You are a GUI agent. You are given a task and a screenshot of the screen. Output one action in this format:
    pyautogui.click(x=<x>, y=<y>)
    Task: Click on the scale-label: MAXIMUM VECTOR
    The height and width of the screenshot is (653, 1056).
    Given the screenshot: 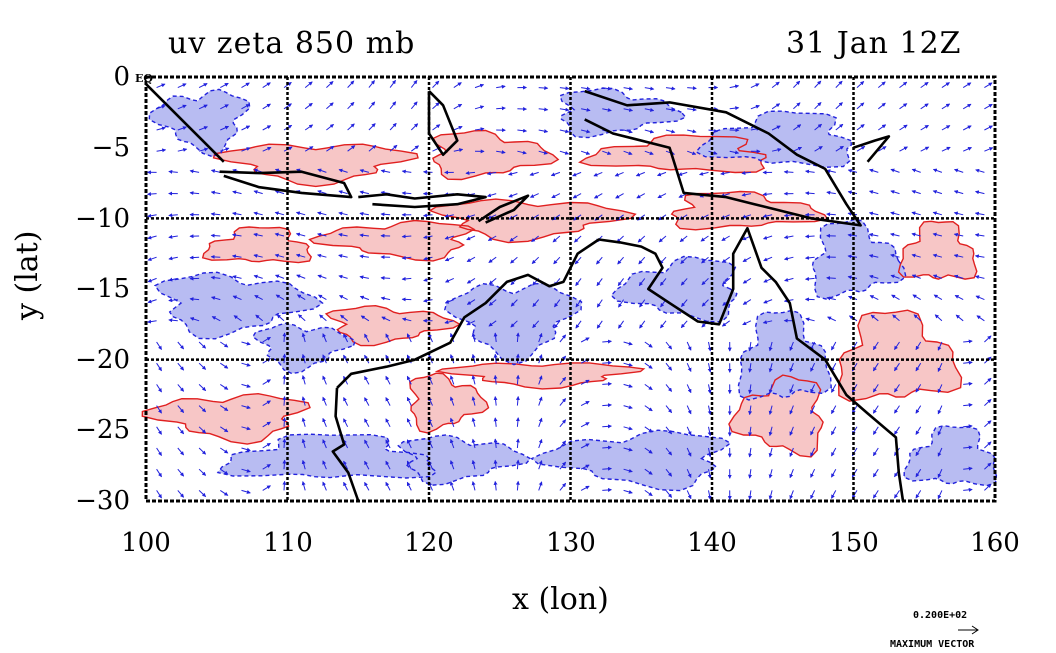 What is the action you would take?
    pyautogui.click(x=932, y=644)
    